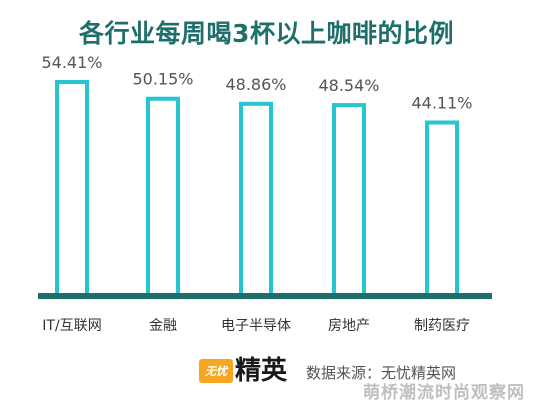 The width and height of the screenshot is (533, 402). What do you see at coordinates (261, 371) in the screenshot?
I see `logo-wordmark: 精英` at bounding box center [261, 371].